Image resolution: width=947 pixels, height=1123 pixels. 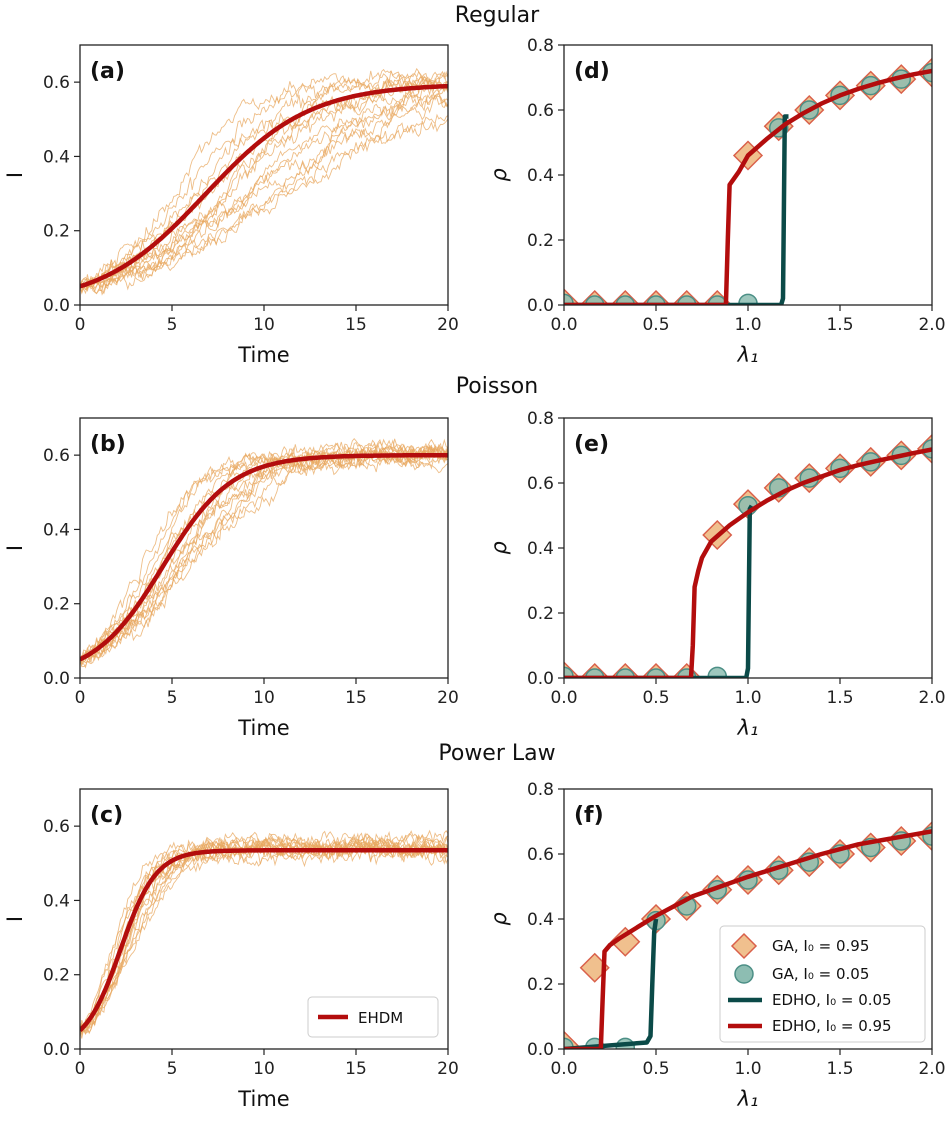 I want to click on panel-label: (d), so click(x=592, y=71).